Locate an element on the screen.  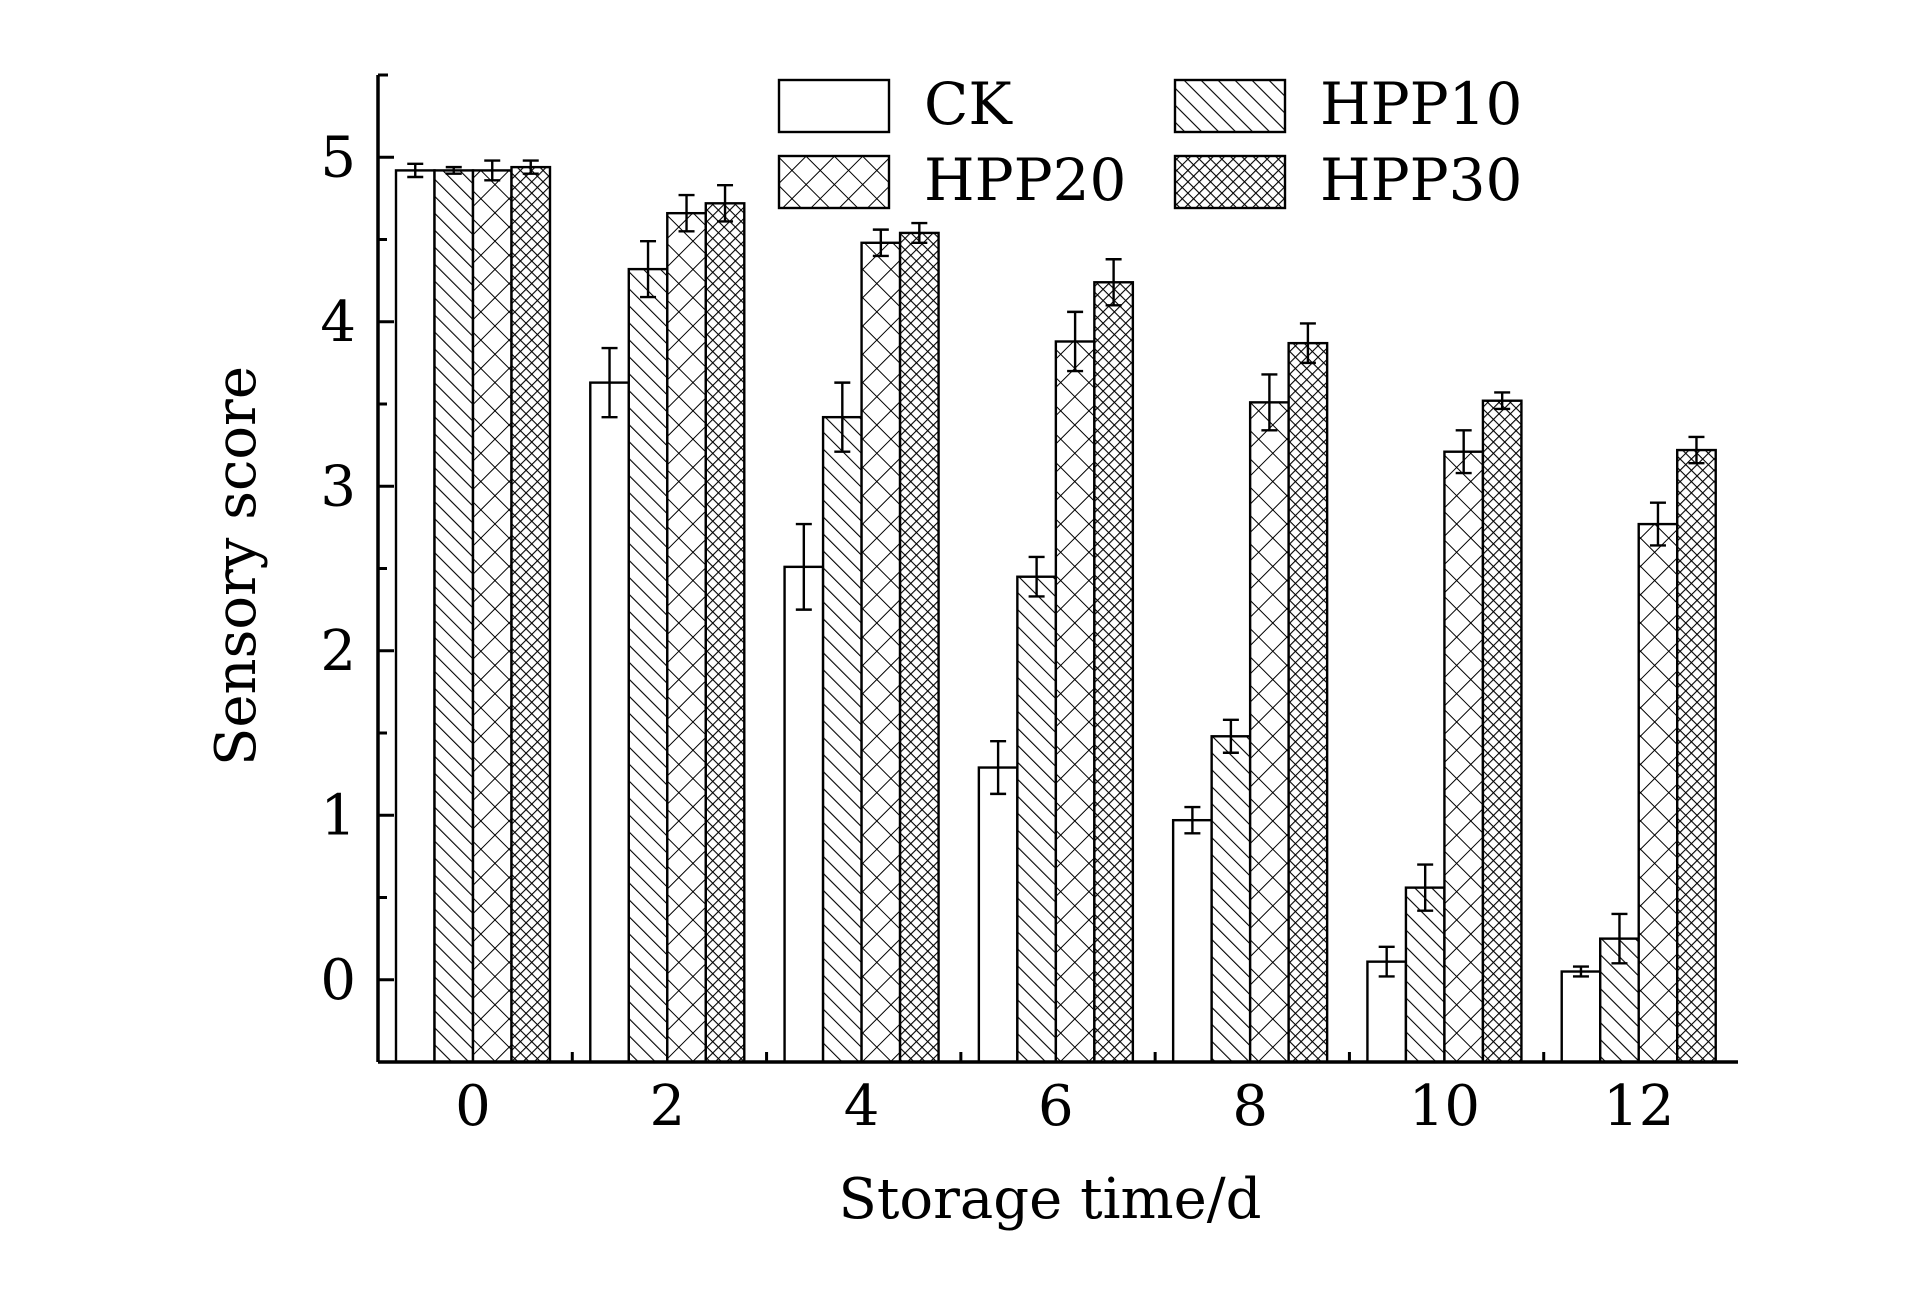
legend-label-hpp20: HPP20 is located at coordinates (1025, 180).